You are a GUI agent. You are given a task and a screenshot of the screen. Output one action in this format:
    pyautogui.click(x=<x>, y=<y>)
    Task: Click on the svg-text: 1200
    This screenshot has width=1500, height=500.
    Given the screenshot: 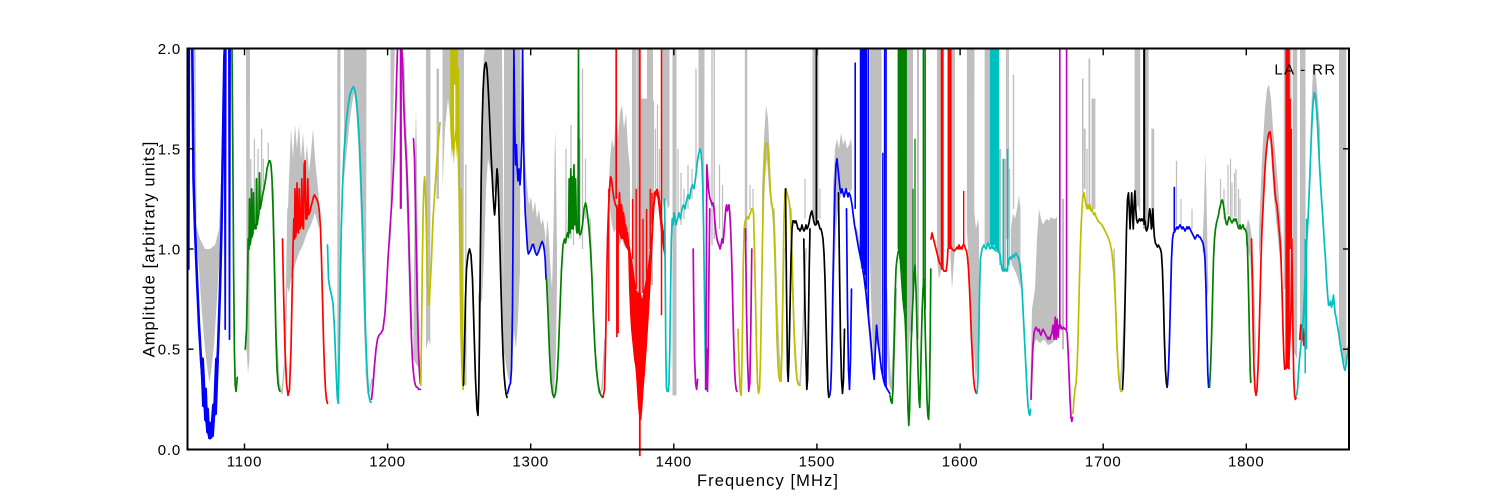 What is the action you would take?
    pyautogui.click(x=387, y=462)
    